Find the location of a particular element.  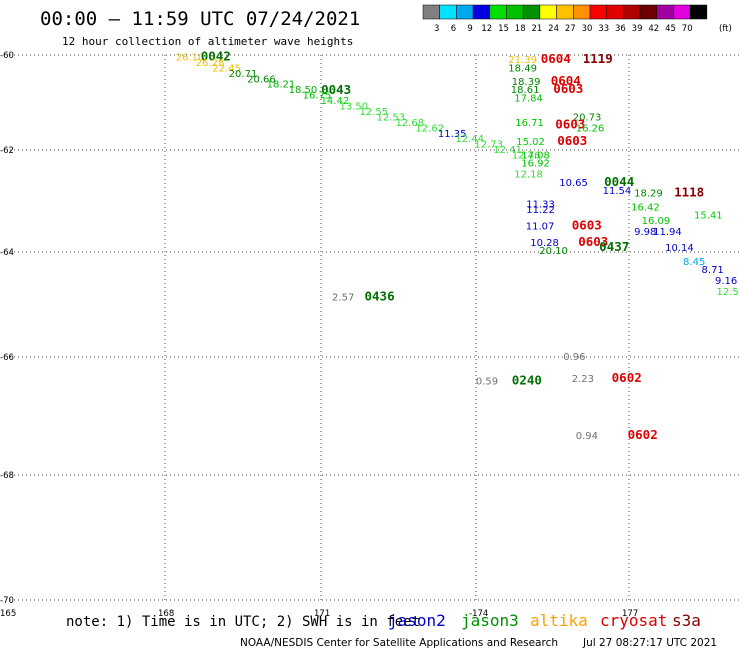

color-scale-label: 39 is located at coordinates (637, 29).